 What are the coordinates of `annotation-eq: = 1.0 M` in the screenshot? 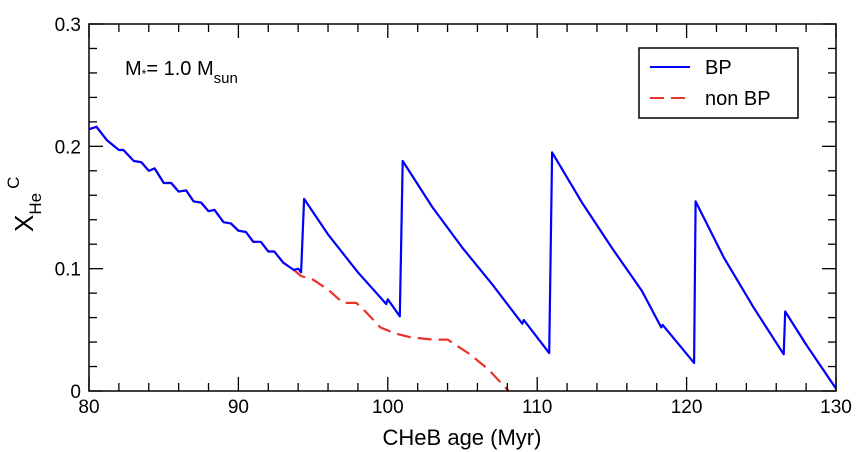 It's located at (179, 69).